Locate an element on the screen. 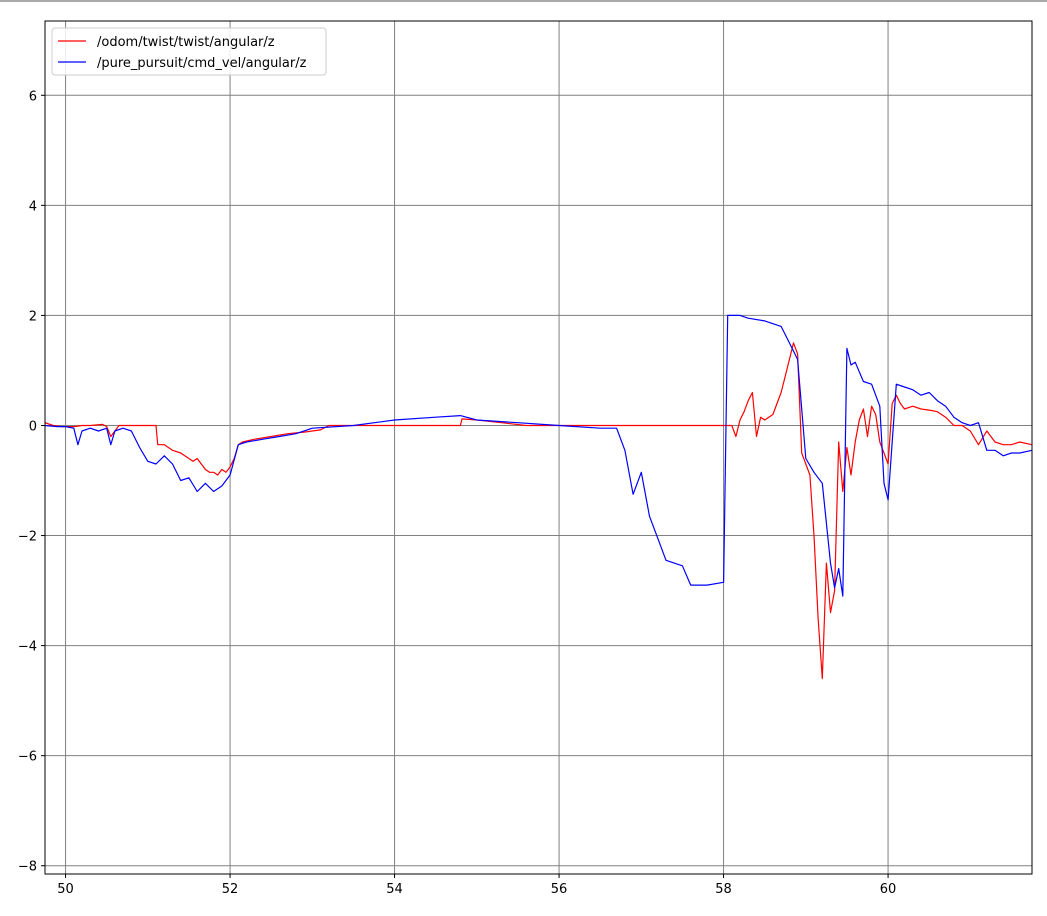  legend-box is located at coordinates (189, 51).